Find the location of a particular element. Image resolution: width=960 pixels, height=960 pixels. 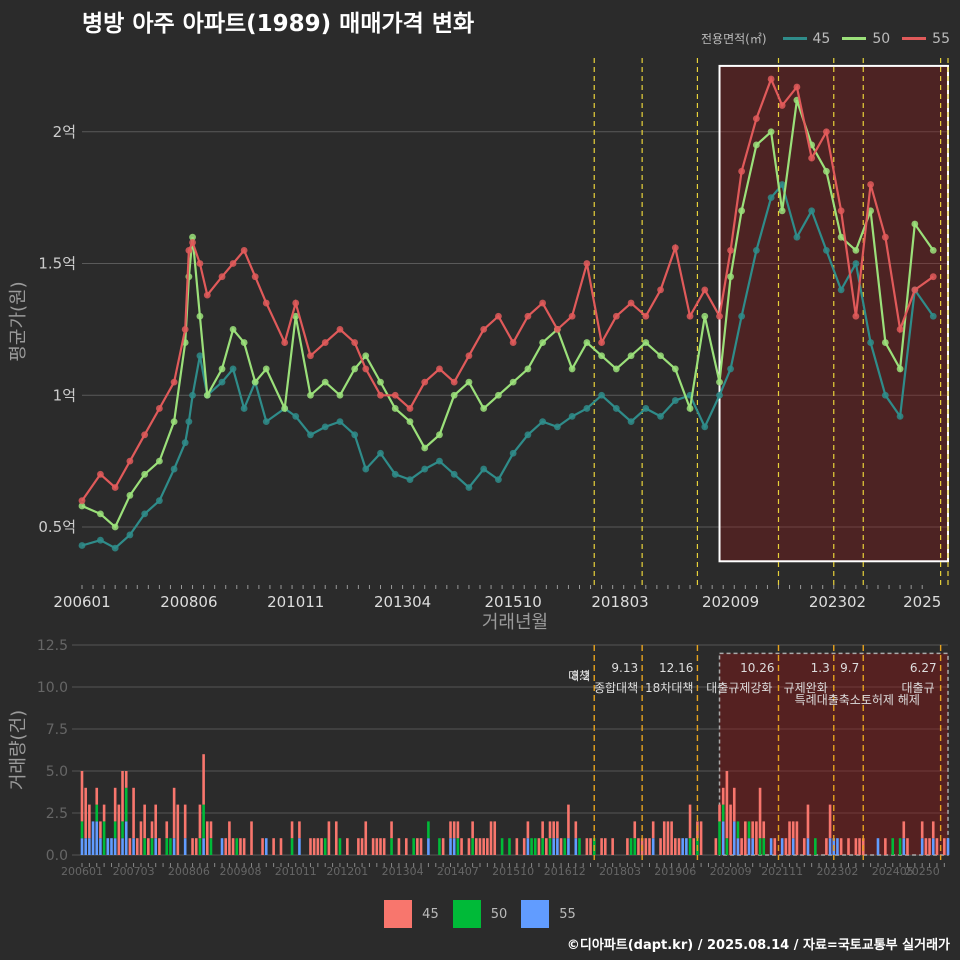

bar-x-tick-label: 202009 is located at coordinates (731, 871).